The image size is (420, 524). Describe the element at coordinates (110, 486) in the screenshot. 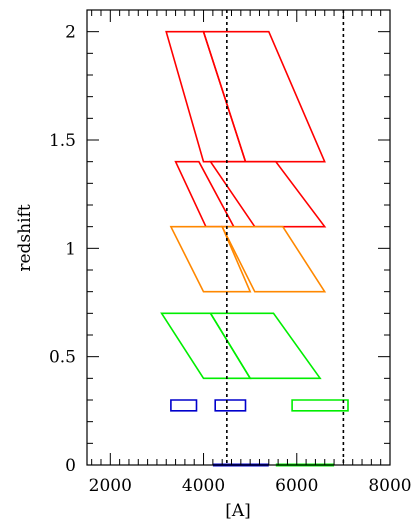

I see `x-tick-label: 2000` at that location.